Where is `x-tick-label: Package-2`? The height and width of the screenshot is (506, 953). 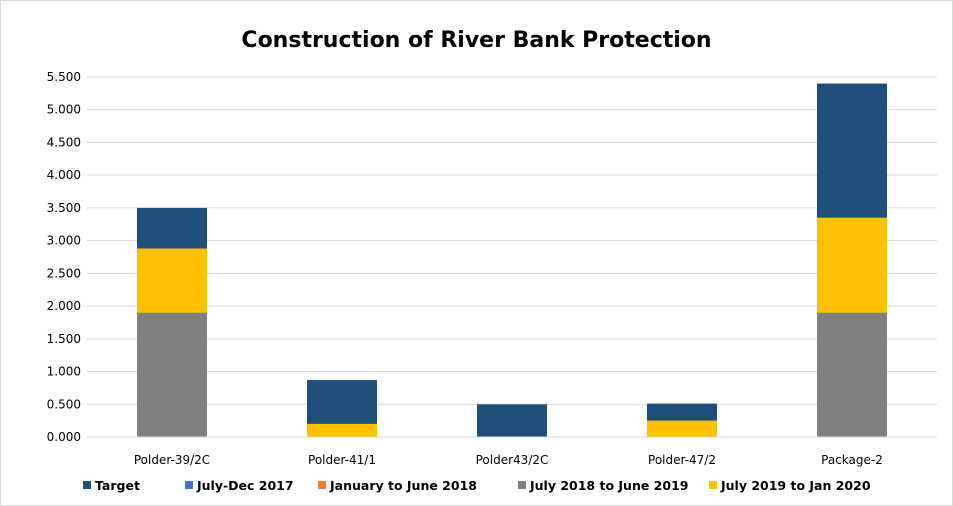 x-tick-label: Package-2 is located at coordinates (852, 460).